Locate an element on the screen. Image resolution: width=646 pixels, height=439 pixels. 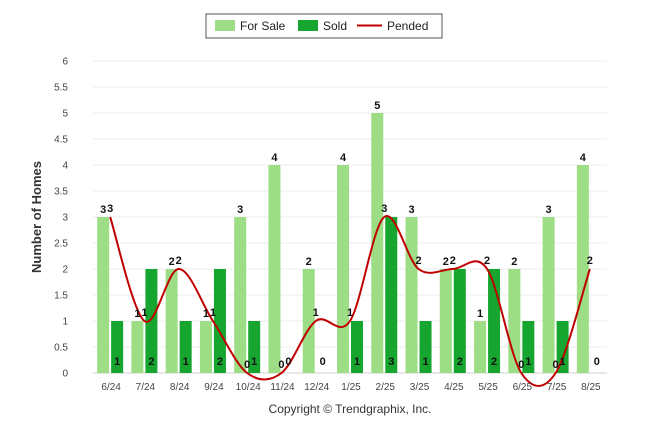
x-tick-label: 5/25 is located at coordinates (488, 387).